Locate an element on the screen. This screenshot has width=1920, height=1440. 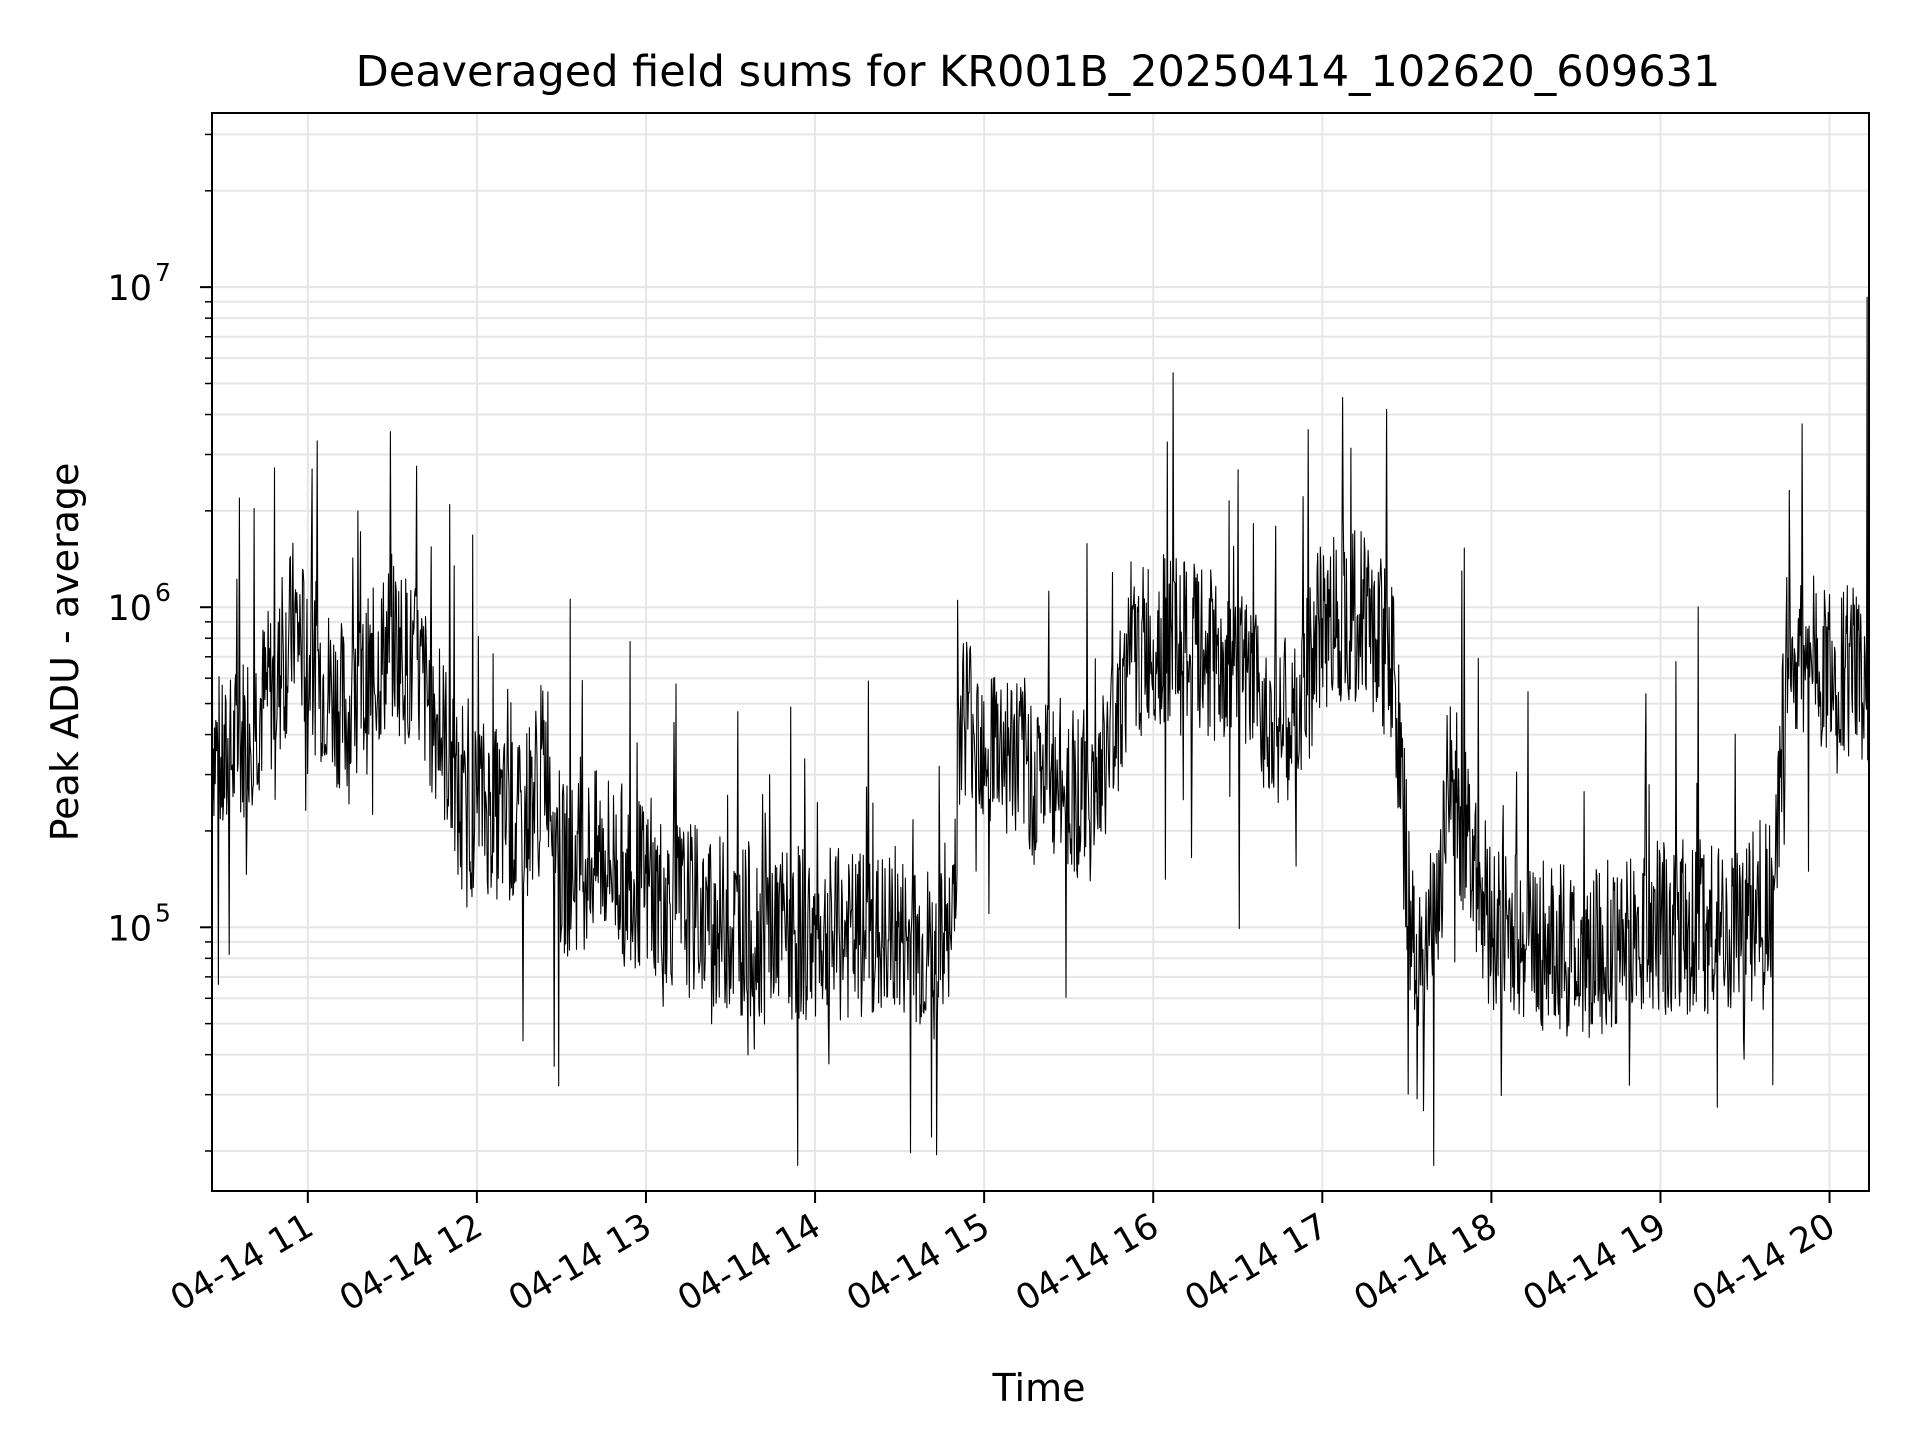
y-axis-label: Peak ADU - average is located at coordinates (65, 652).